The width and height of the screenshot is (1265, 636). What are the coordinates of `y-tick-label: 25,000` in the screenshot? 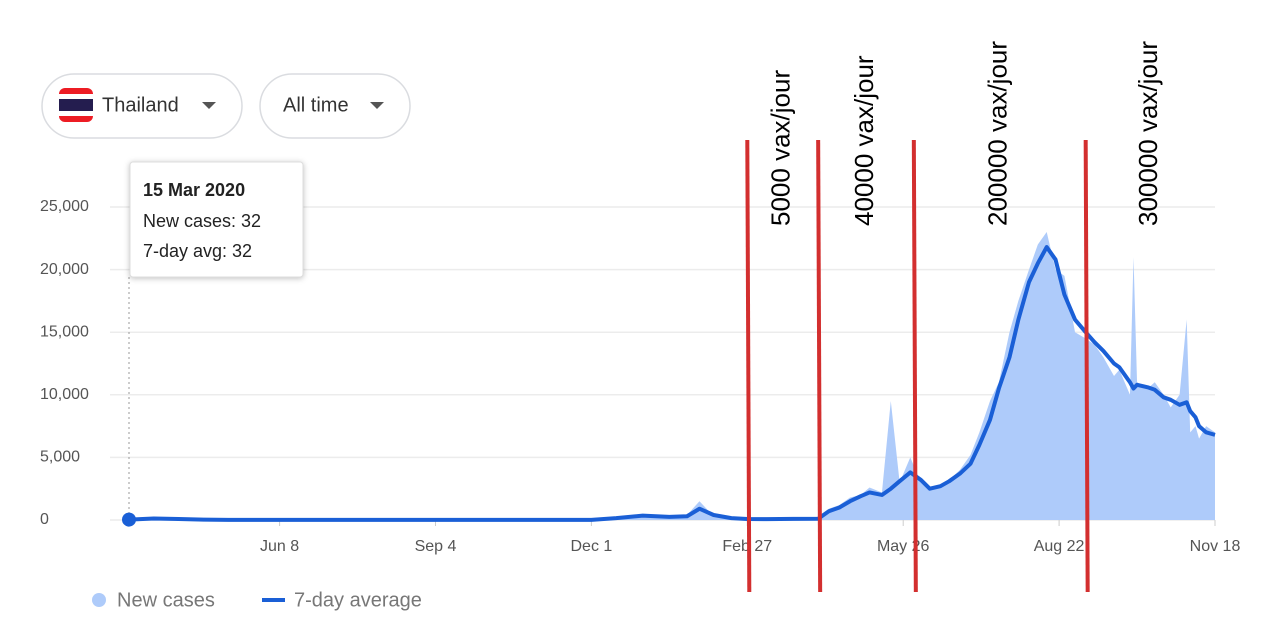 It's located at (64, 206).